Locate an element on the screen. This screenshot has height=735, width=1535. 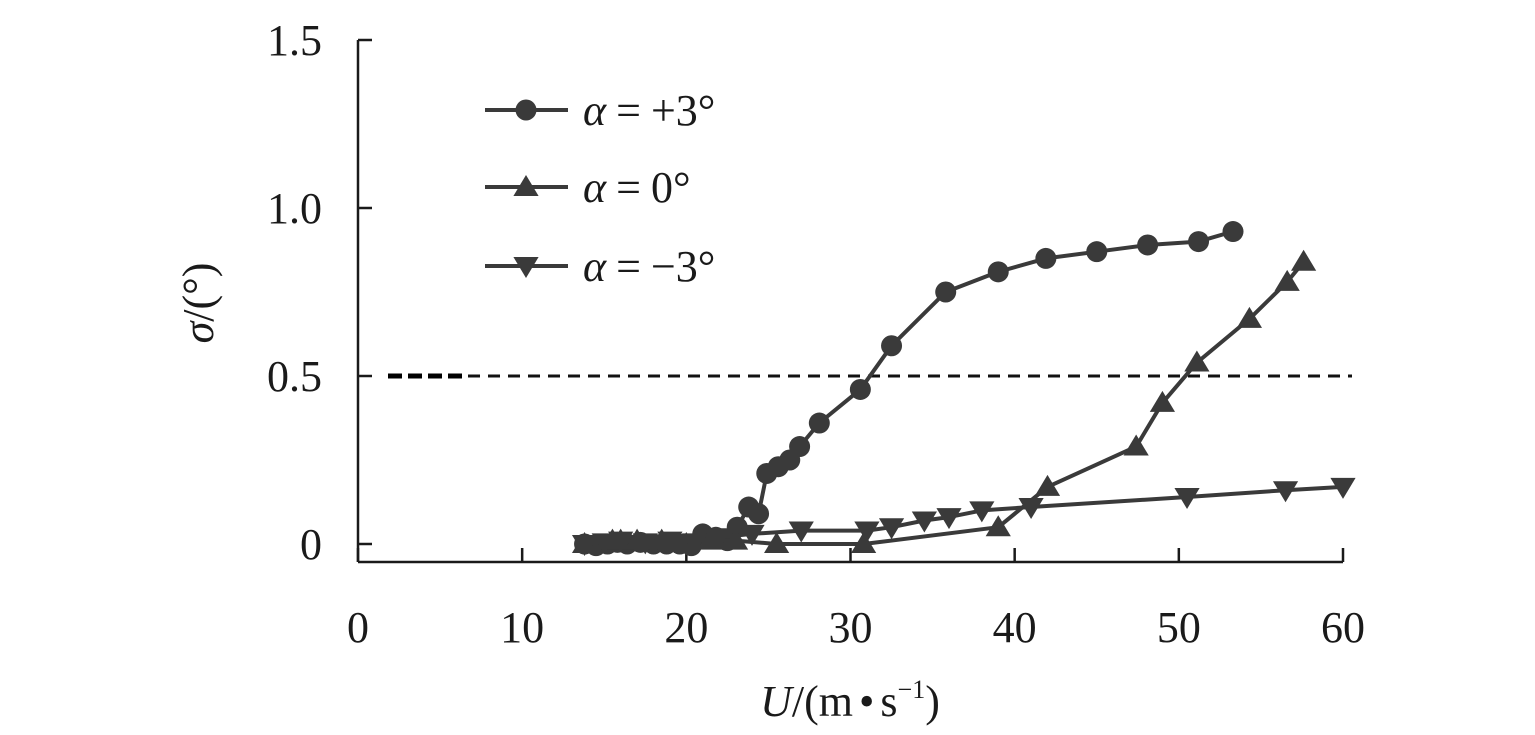
legend-item: α = 0° is located at coordinates (588, 187).